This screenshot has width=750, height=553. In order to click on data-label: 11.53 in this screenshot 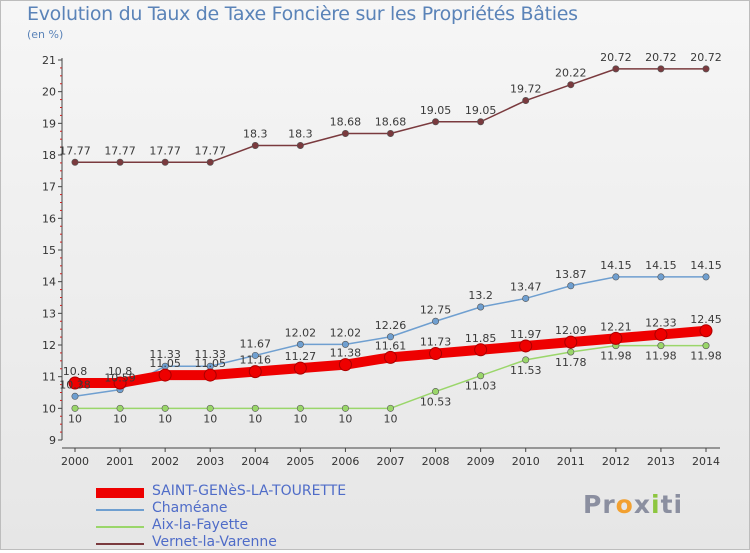, I will do `click(526, 370)`.